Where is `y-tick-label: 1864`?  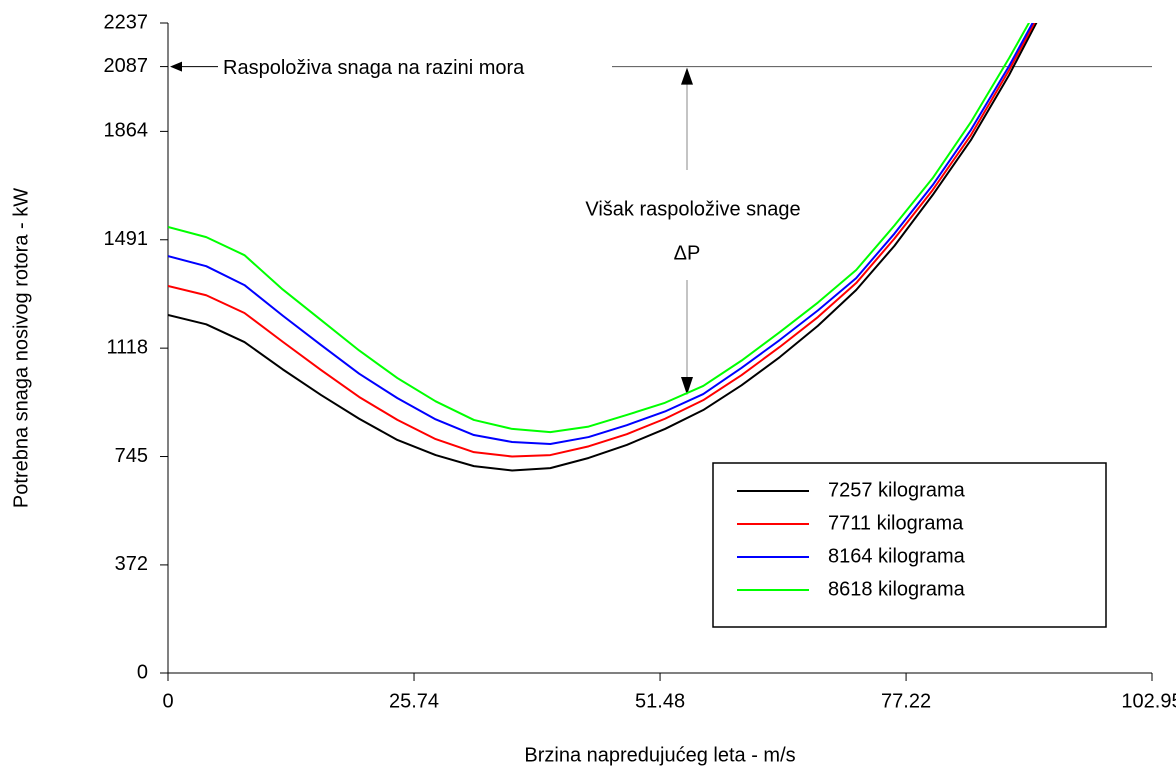
y-tick-label: 1864 is located at coordinates (126, 131).